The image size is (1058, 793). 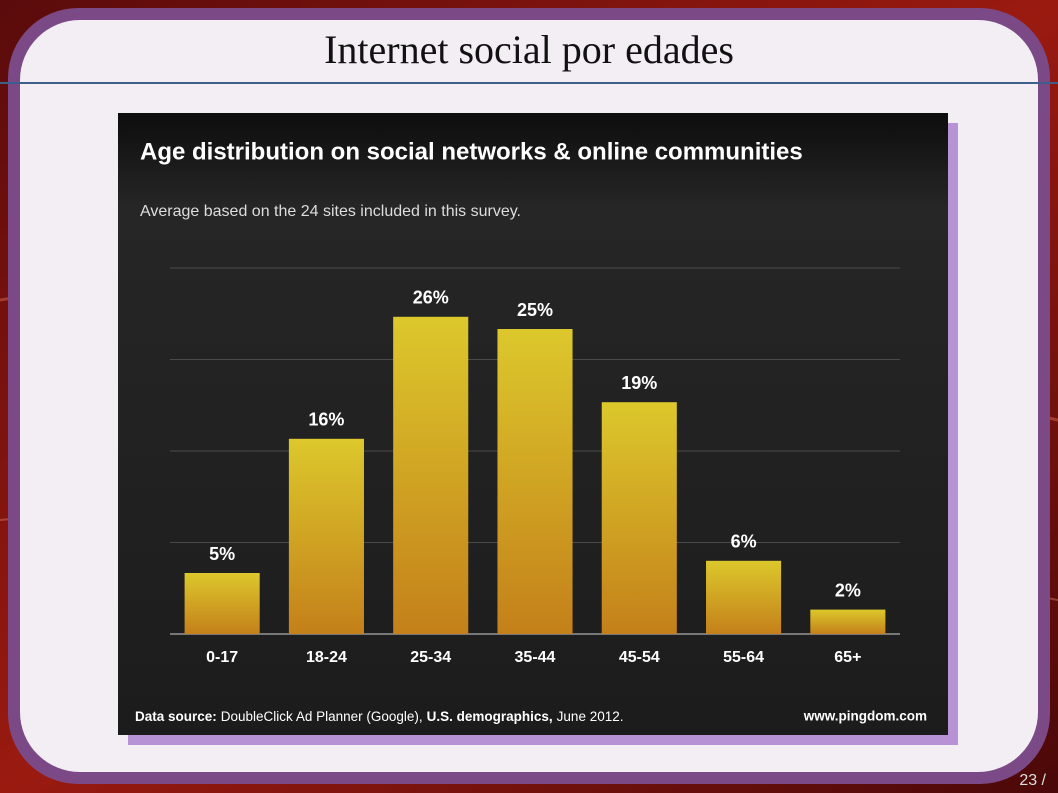 What do you see at coordinates (639, 657) in the screenshot?
I see `x-tick-label: 45-54` at bounding box center [639, 657].